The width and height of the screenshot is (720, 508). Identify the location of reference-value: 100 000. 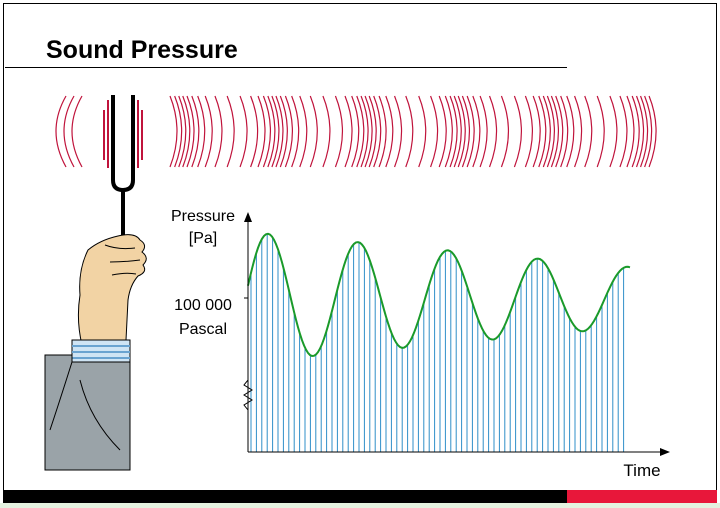
(203, 305).